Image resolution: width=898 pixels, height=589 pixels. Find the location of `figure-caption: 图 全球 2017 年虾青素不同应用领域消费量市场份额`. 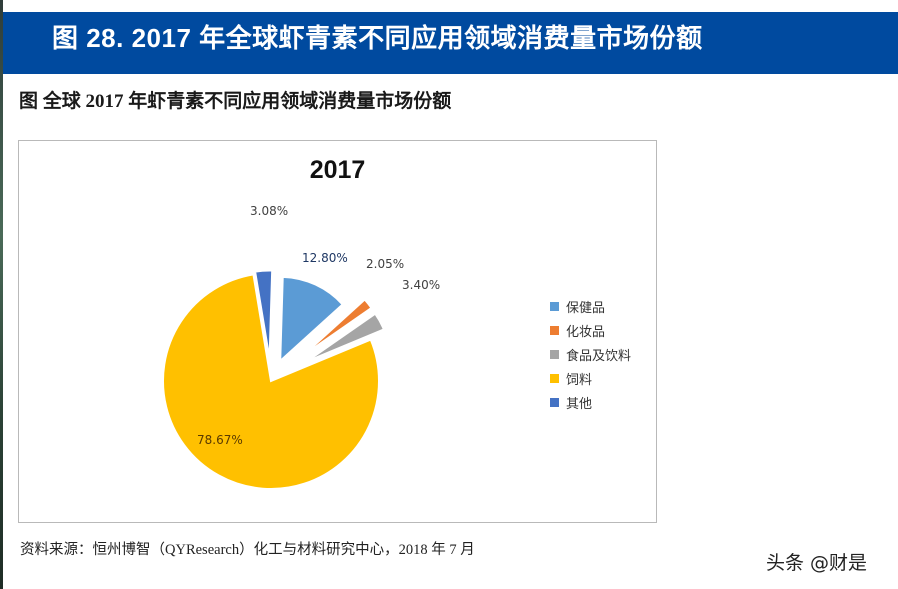

figure-caption: 图 全球 2017 年虾青素不同应用领域消费量市场份额 is located at coordinates (235, 101).